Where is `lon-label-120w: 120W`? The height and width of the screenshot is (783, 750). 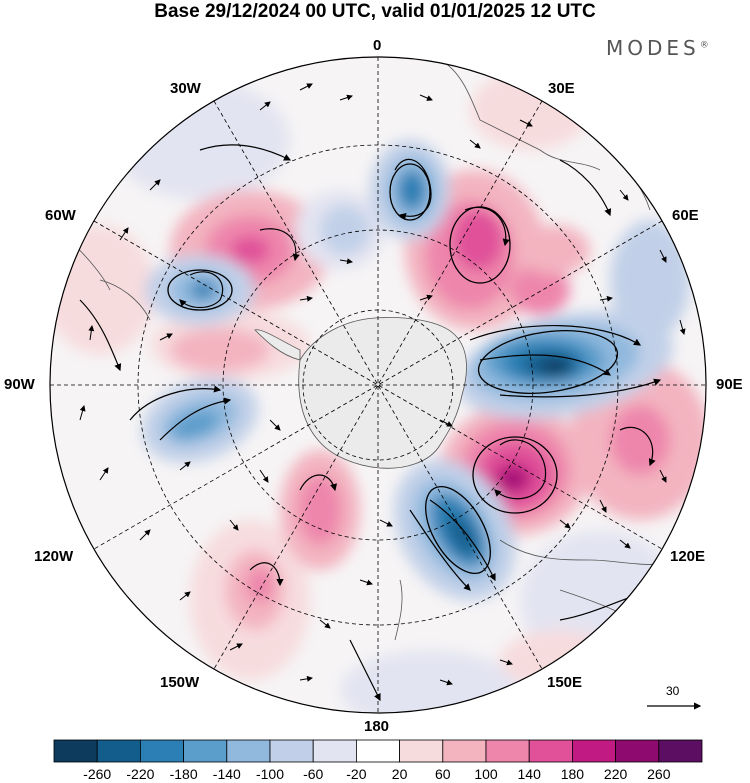 lon-label-120w: 120W is located at coordinates (54, 556).